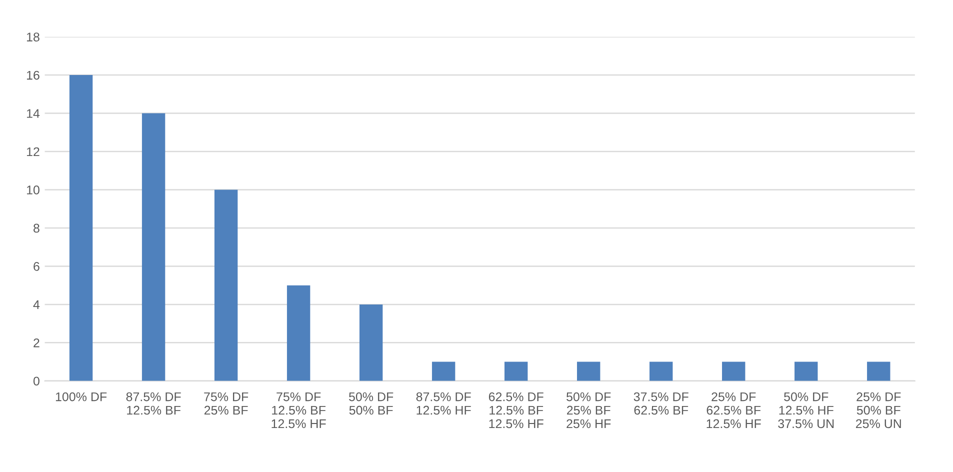 This screenshot has width=953, height=472. Describe the element at coordinates (37, 266) in the screenshot. I see `y-tick-label: 6` at that location.